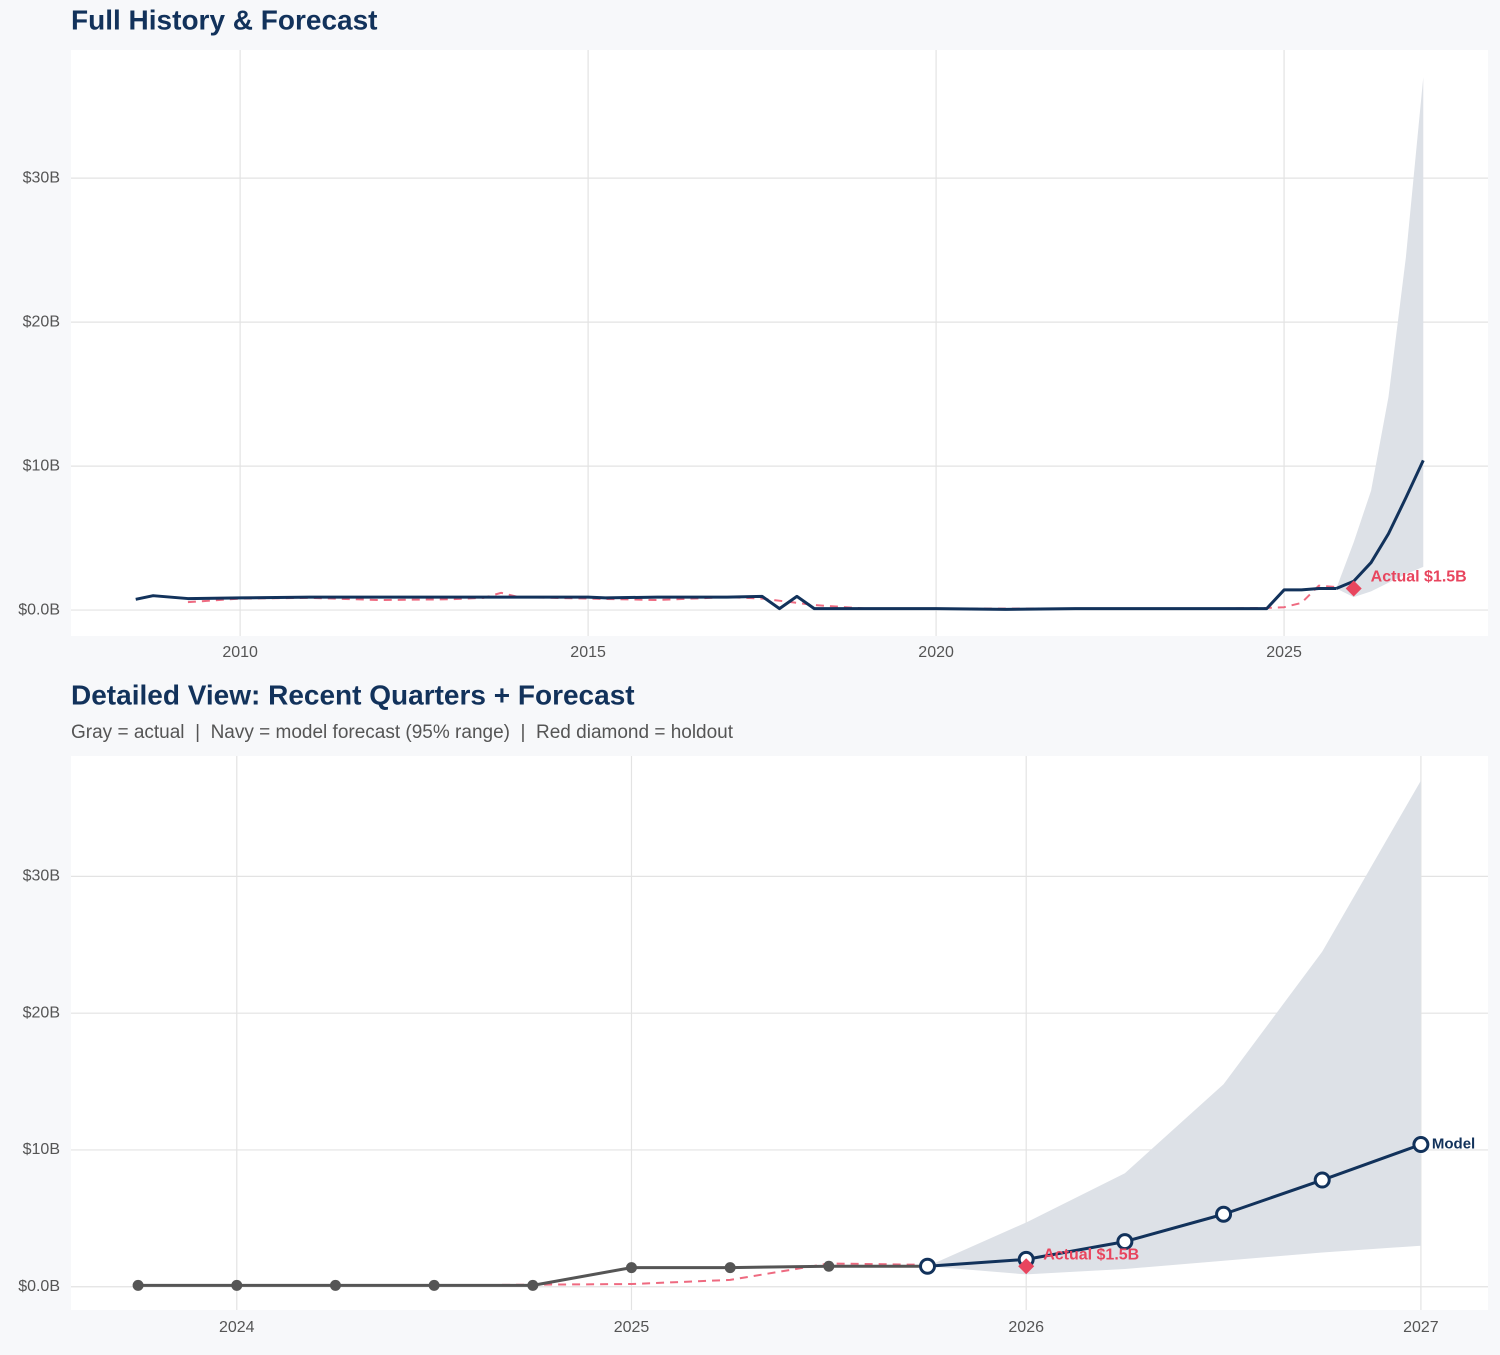  What do you see at coordinates (1026, 1327) in the screenshot?
I see `x-tick-label: 2026` at bounding box center [1026, 1327].